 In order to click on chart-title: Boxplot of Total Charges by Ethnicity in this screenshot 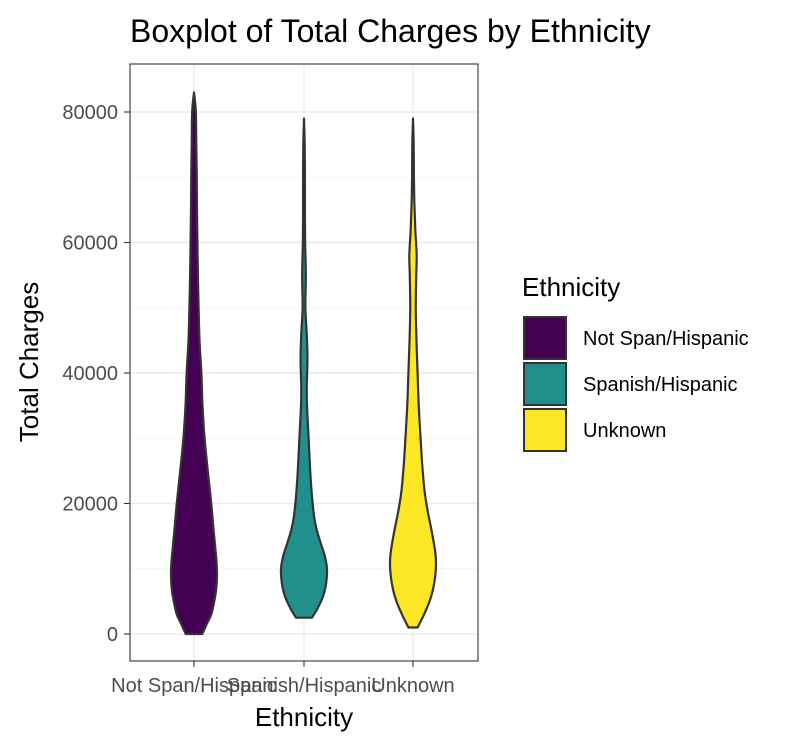, I will do `click(390, 31)`.